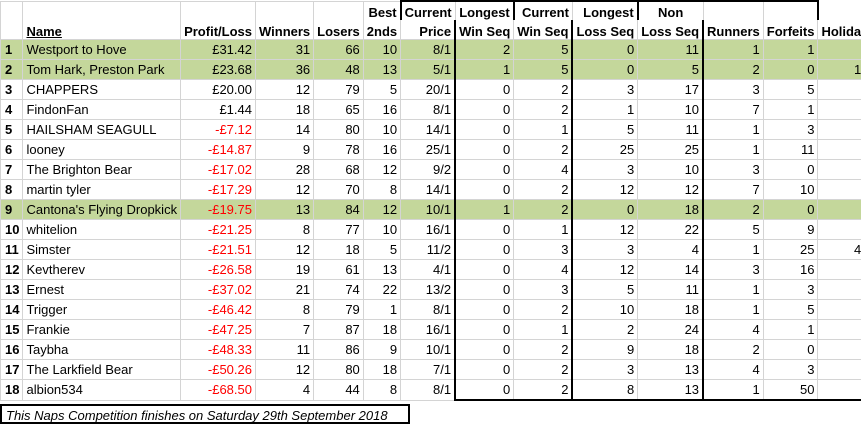 The image size is (861, 426). Describe the element at coordinates (102, 289) in the screenshot. I see `cell-name: Ernest` at that location.